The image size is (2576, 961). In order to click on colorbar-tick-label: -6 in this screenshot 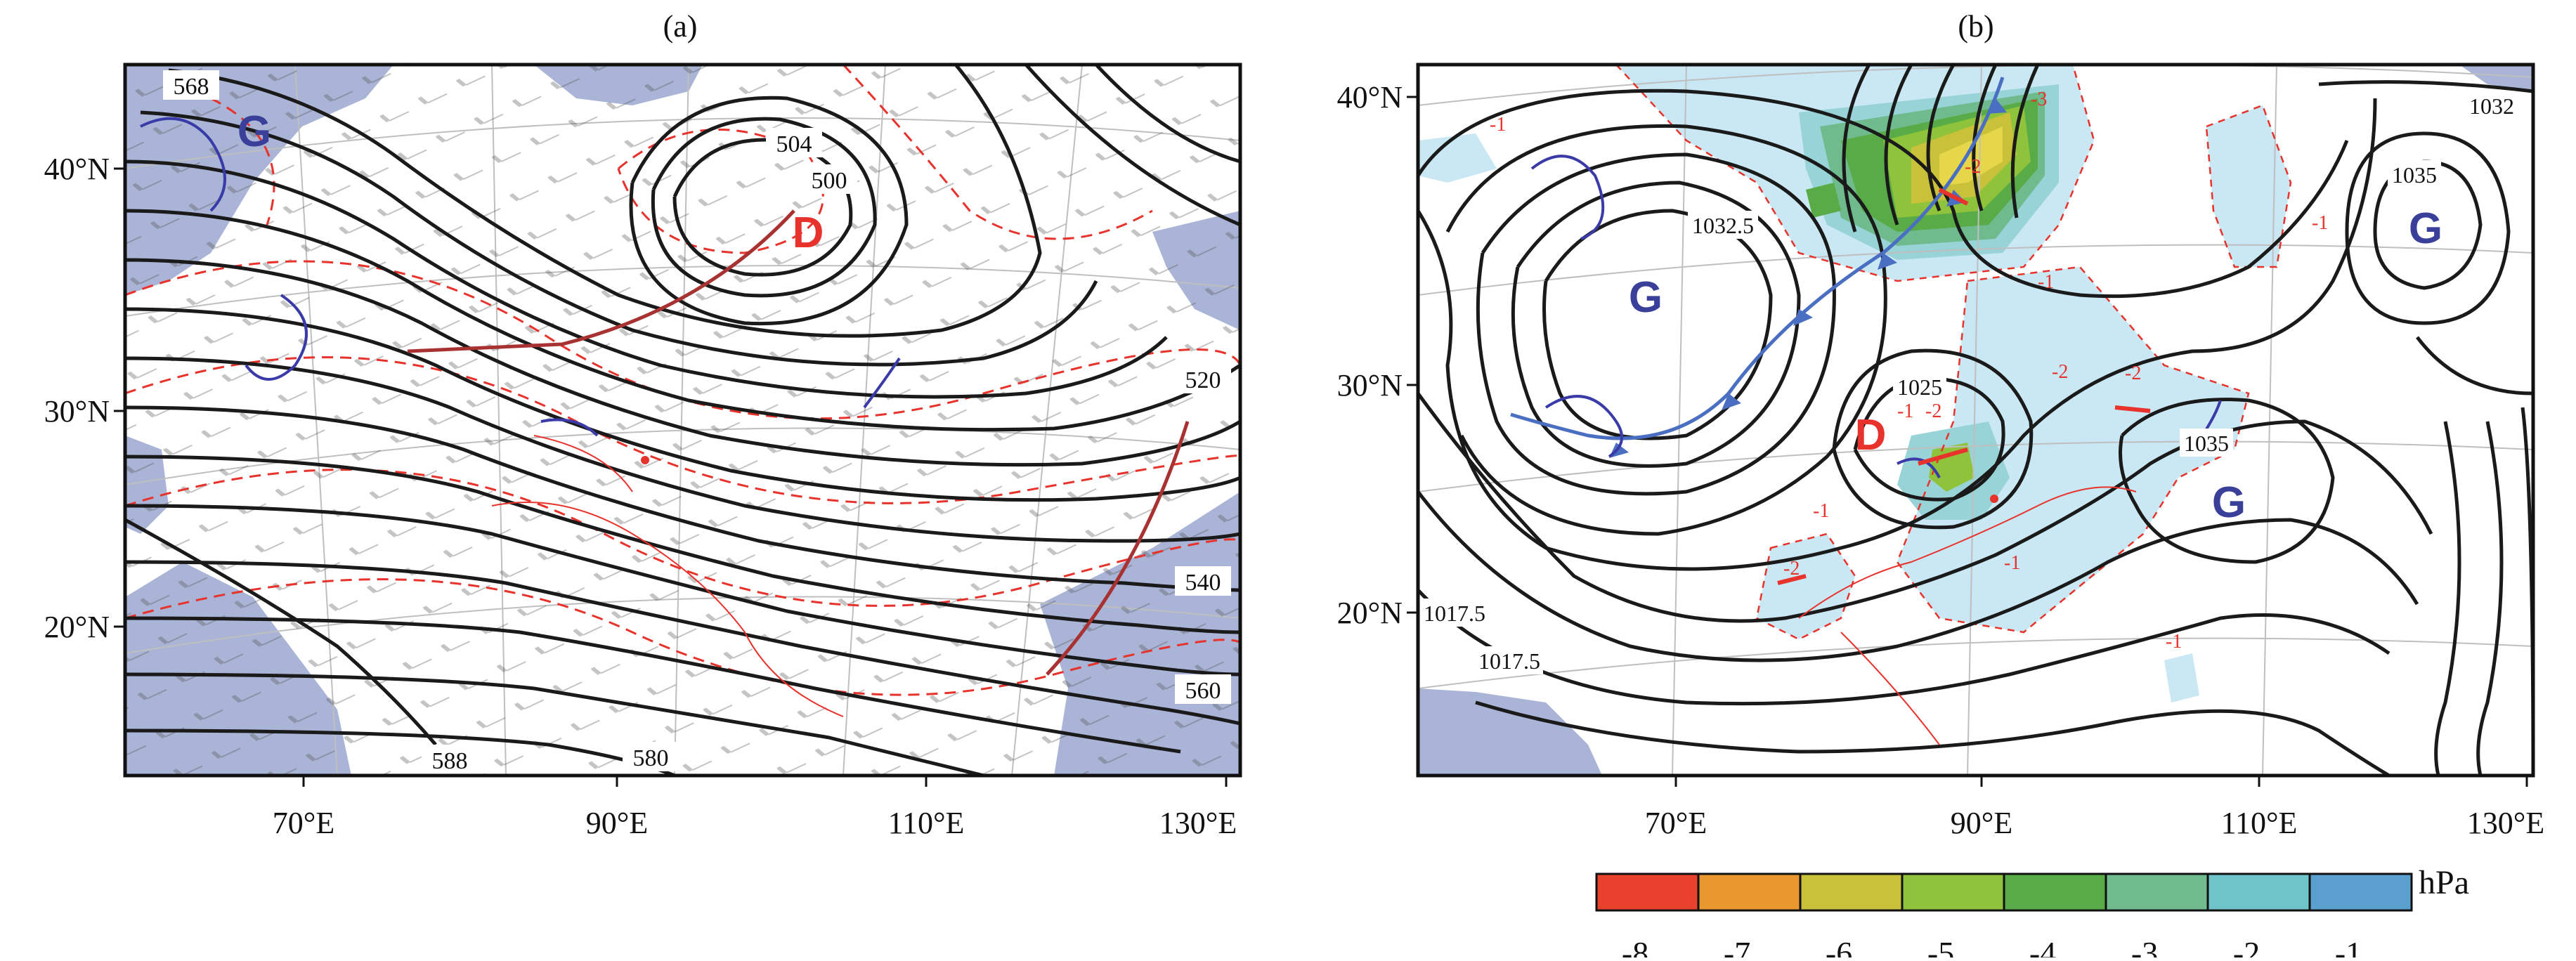, I will do `click(1839, 946)`.